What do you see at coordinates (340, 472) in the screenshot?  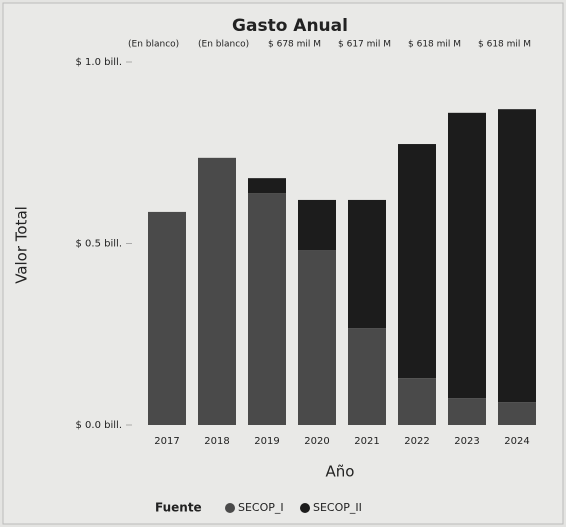 I see `x-axis-label: Año` at bounding box center [340, 472].